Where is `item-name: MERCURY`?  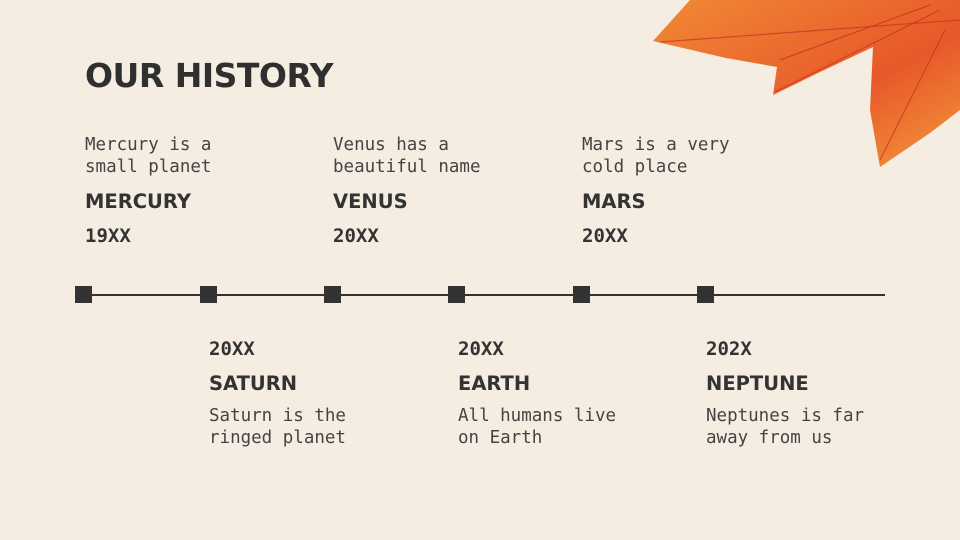 item-name: MERCURY is located at coordinates (138, 201).